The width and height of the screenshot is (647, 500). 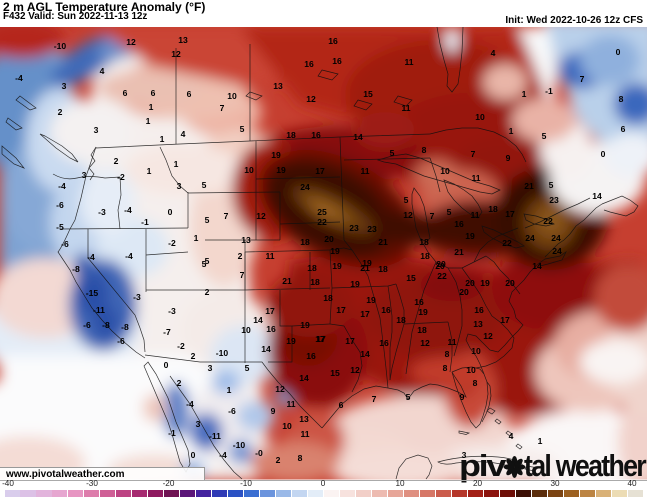 I want to click on svg-text: 23, so click(x=372, y=229).